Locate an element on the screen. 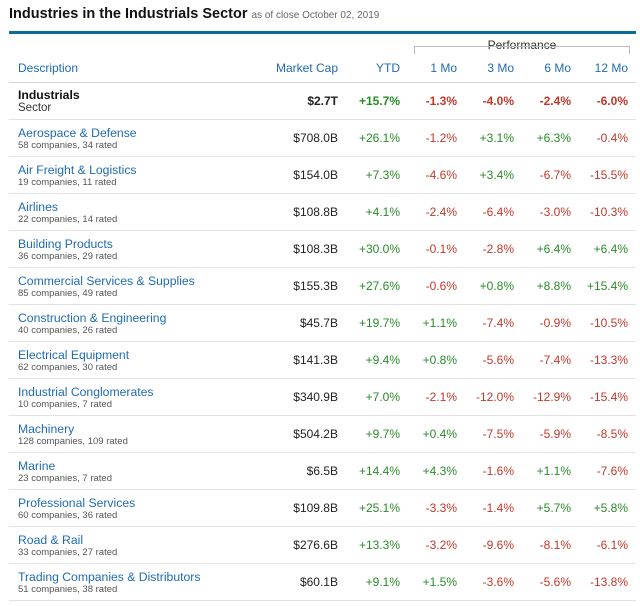 Image resolution: width=640 pixels, height=606 pixels. description-cell: Marine 23 companies, 7 rated is located at coordinates (127, 471).